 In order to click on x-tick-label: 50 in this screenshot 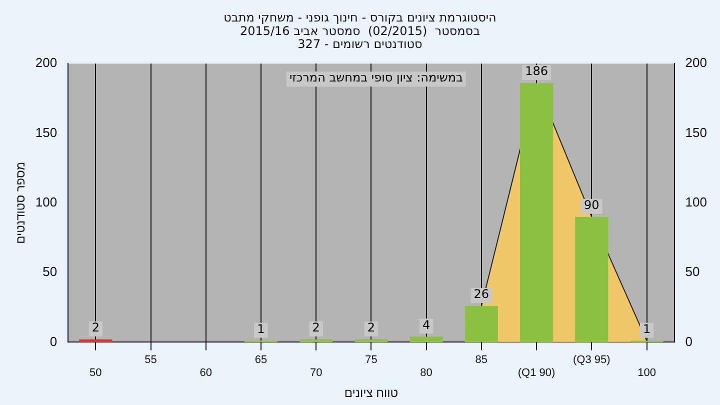, I will do `click(96, 373)`.